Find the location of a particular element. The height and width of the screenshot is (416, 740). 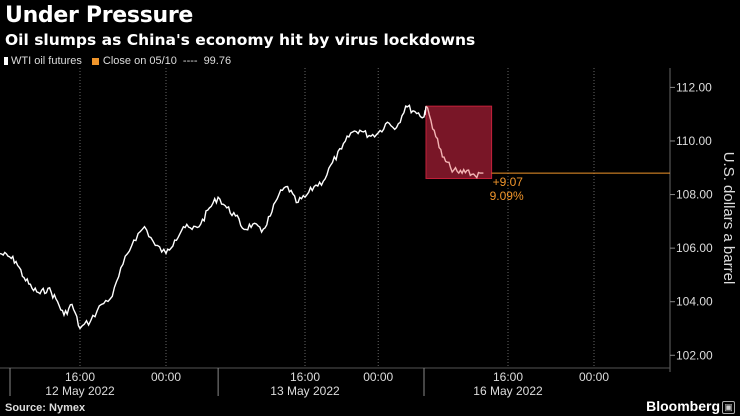

y-tick-label-3: 108.00 is located at coordinates (694, 195).